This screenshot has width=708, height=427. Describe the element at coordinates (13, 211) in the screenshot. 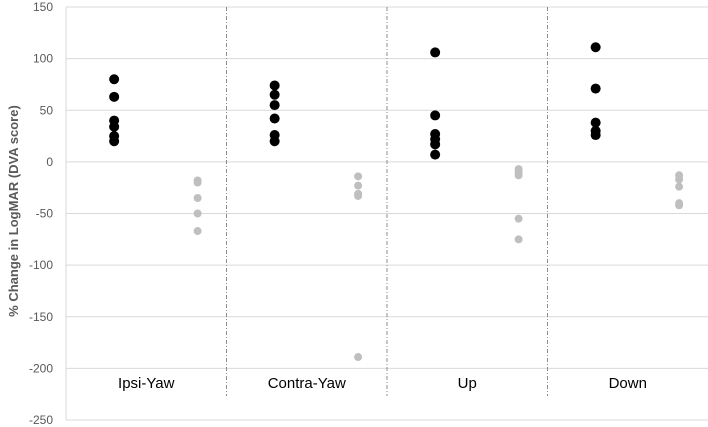

I see `y-axis-title: % Change in LogMAR (DVA score)` at that location.